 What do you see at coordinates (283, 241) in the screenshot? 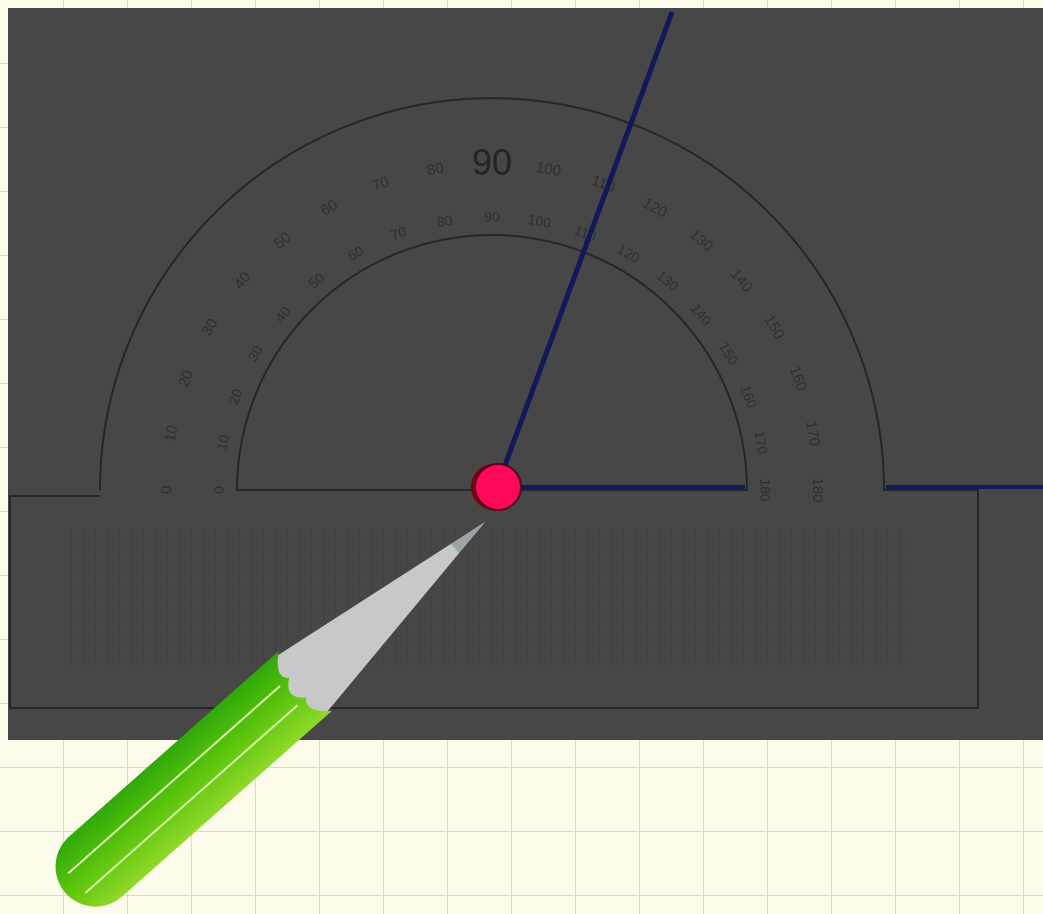
I see `scale-label: 50` at bounding box center [283, 241].